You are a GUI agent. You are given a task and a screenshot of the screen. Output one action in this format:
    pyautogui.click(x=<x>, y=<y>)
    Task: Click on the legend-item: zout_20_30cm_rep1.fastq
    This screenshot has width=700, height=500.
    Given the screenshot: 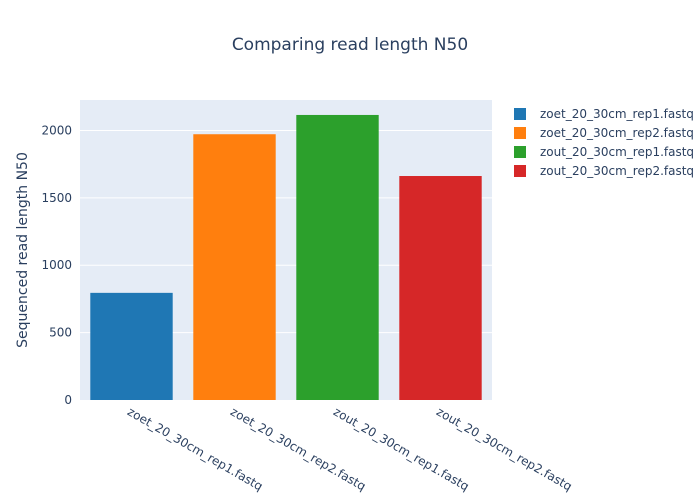 What is the action you would take?
    pyautogui.click(x=604, y=152)
    